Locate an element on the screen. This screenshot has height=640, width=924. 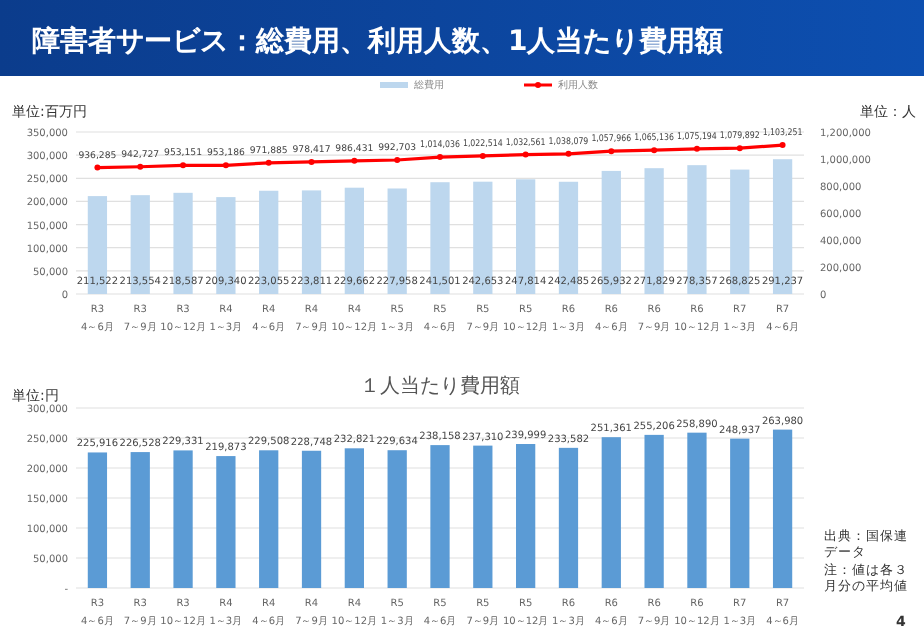
chart-title: １人当たり費用額 is located at coordinates (440, 386).